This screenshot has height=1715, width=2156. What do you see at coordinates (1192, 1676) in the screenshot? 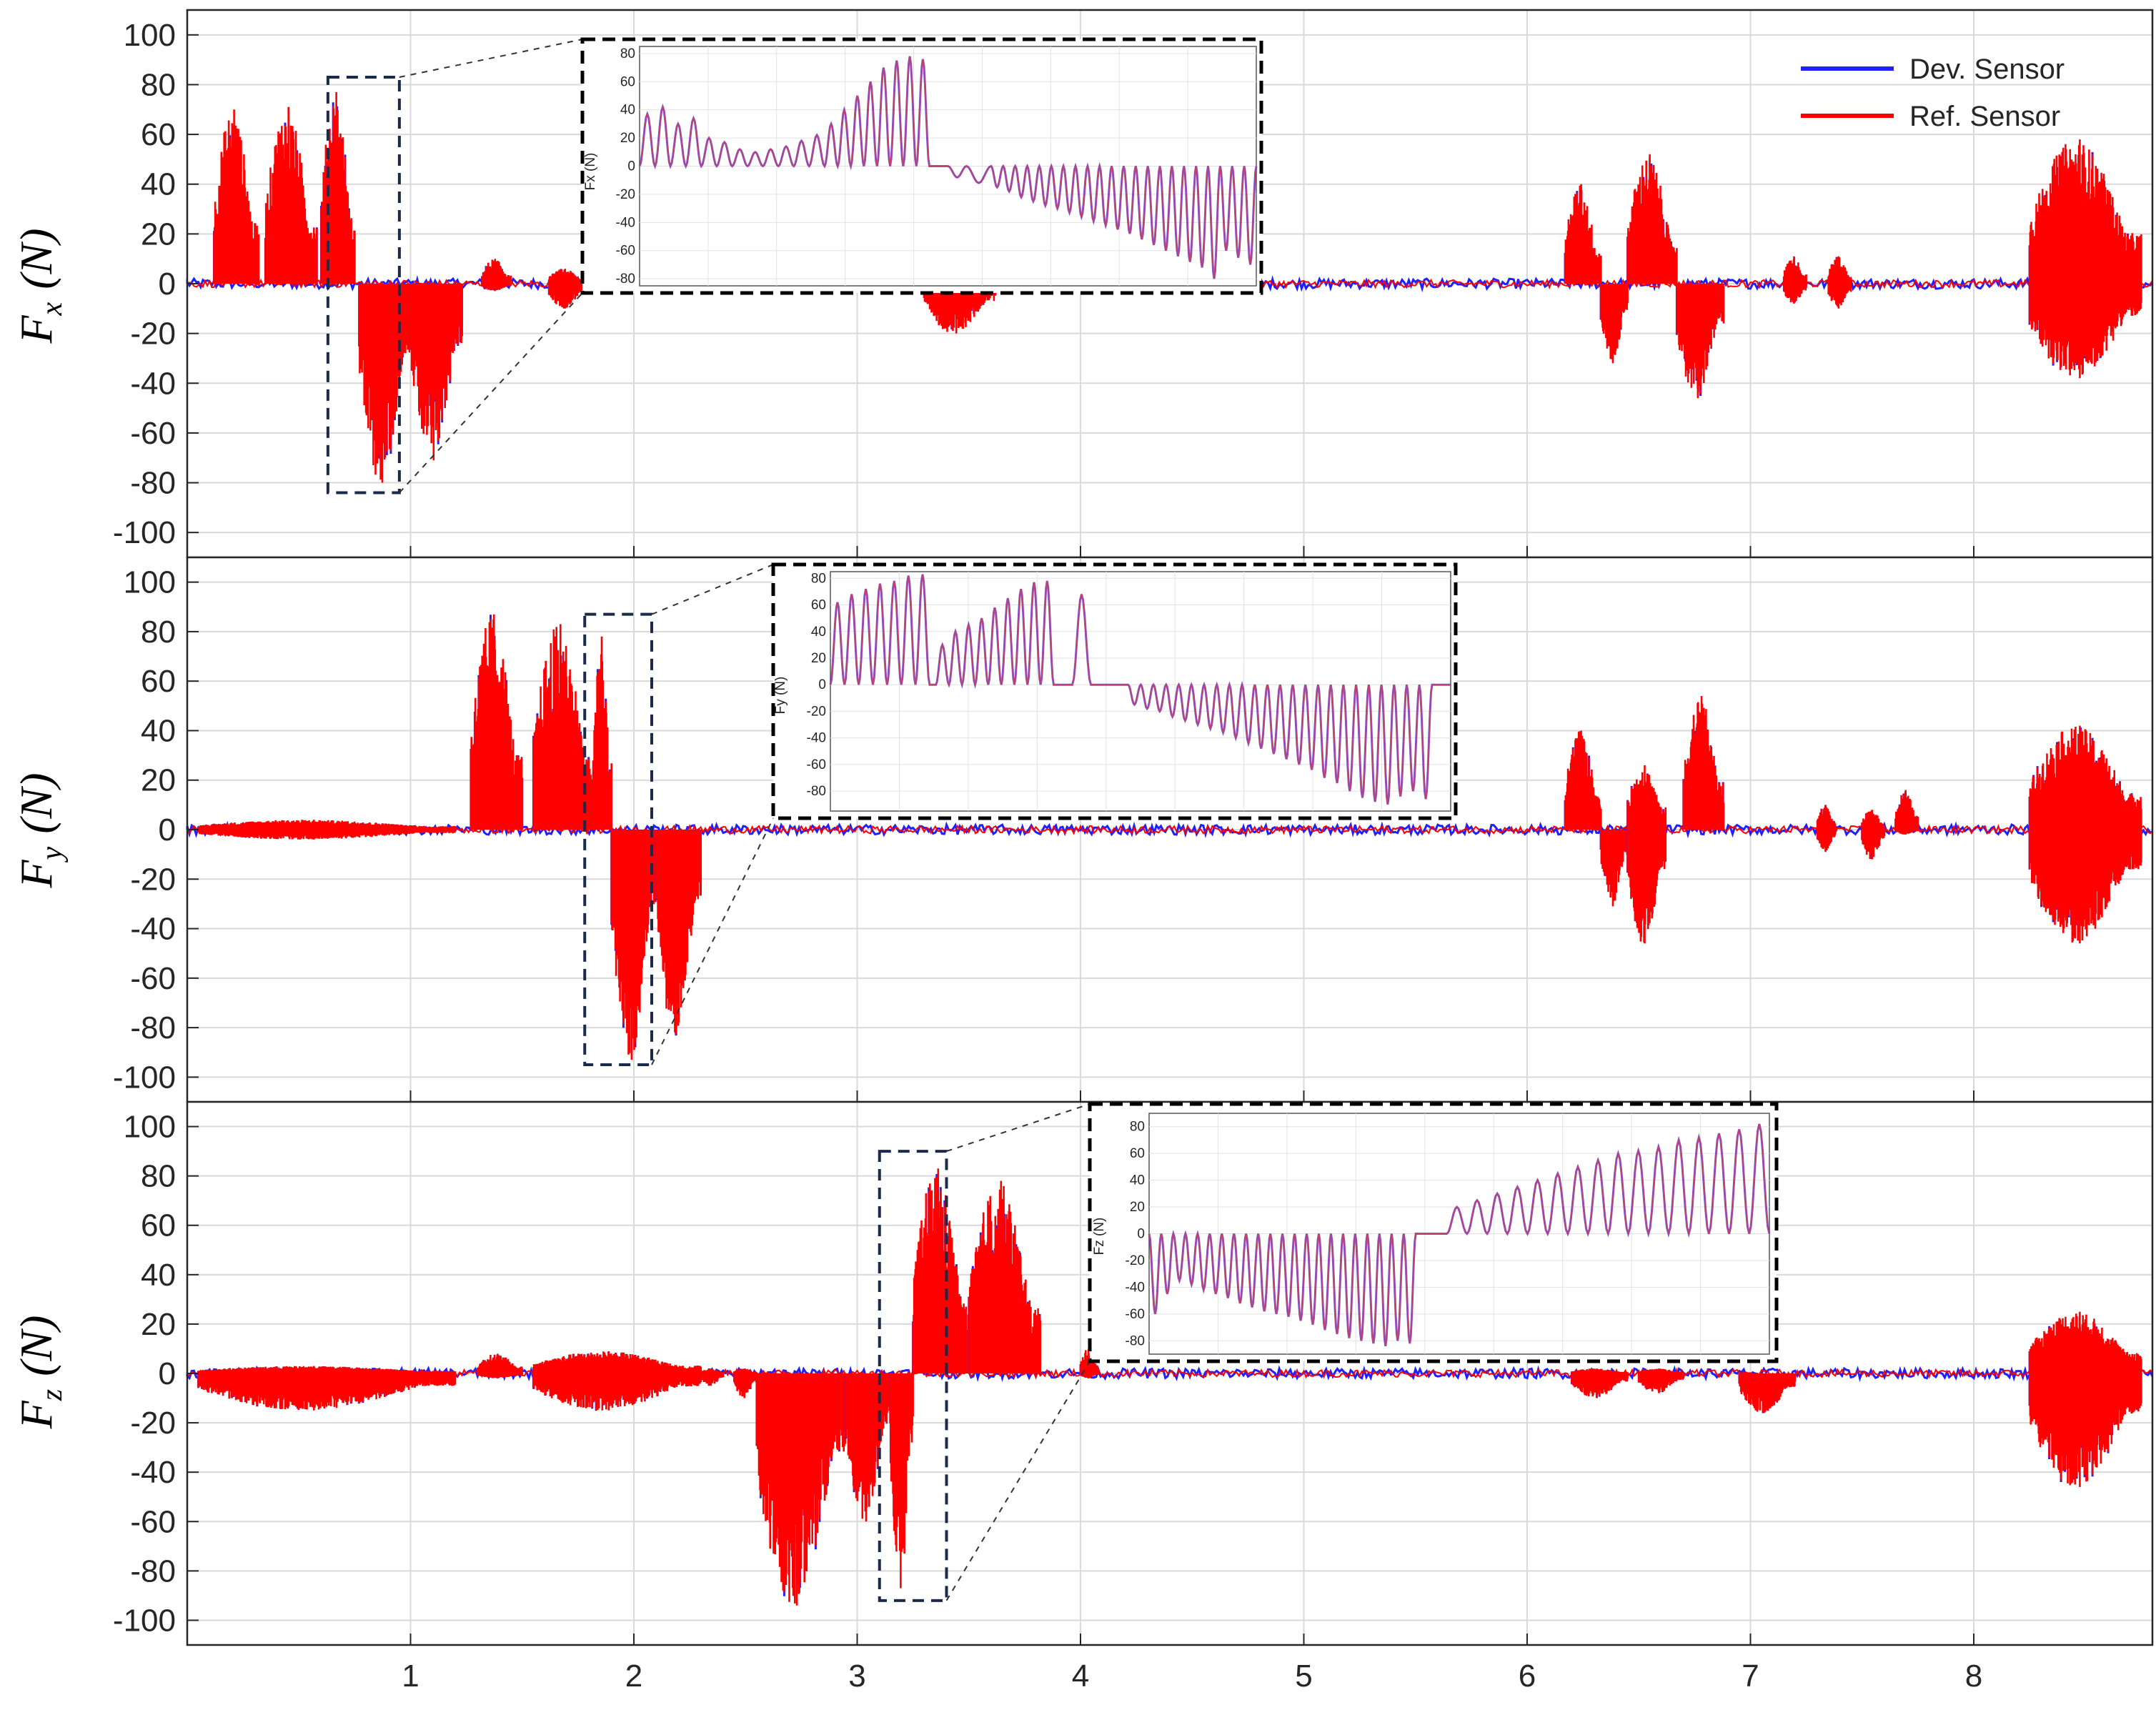
I see `x-tick-labels: 1 2 3 4 5 6 7 8` at bounding box center [1192, 1676].